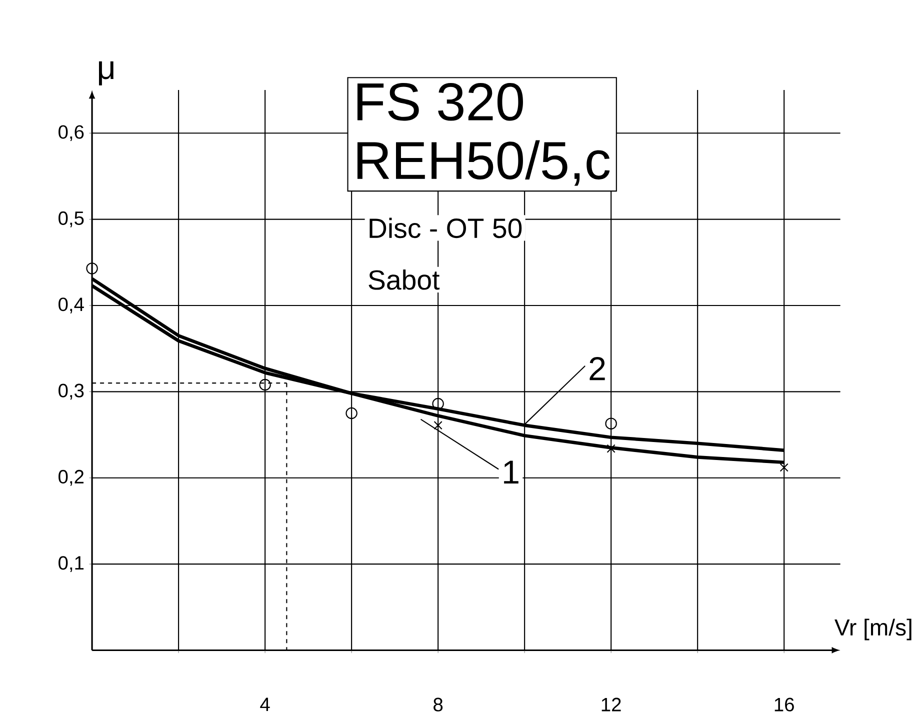 This screenshot has width=923, height=726. What do you see at coordinates (265, 704) in the screenshot?
I see `x-tick-label: 4` at bounding box center [265, 704].